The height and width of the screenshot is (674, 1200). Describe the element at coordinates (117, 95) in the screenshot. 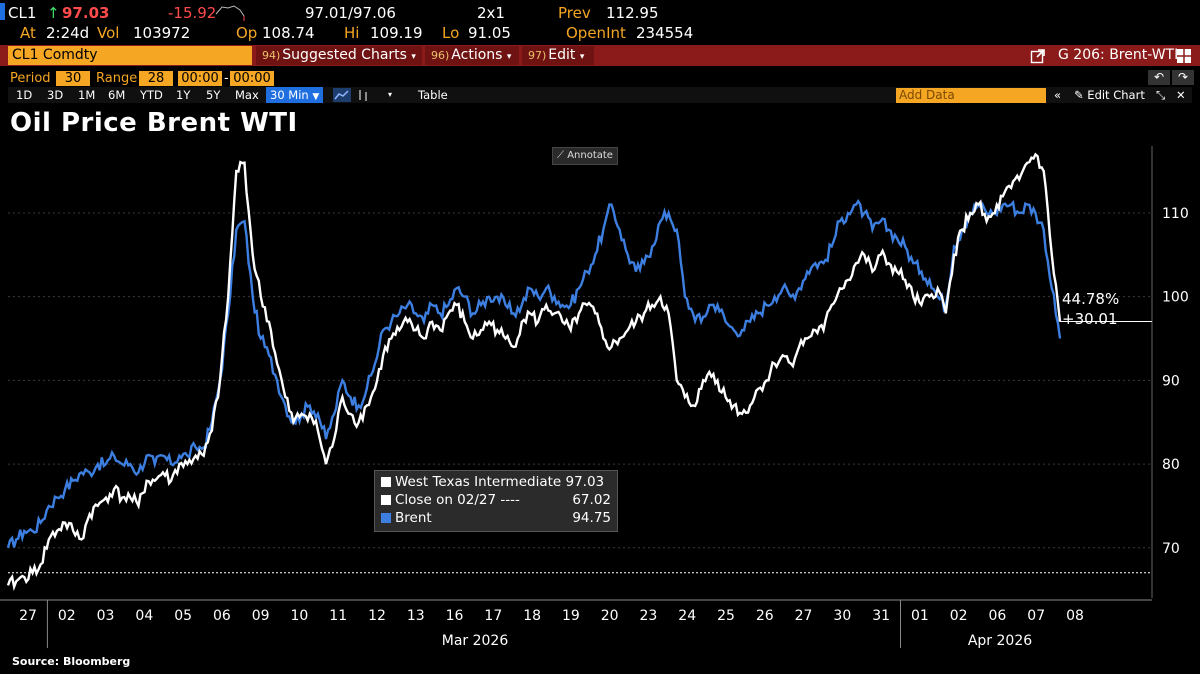

I see `range-6m: 6M` at that location.